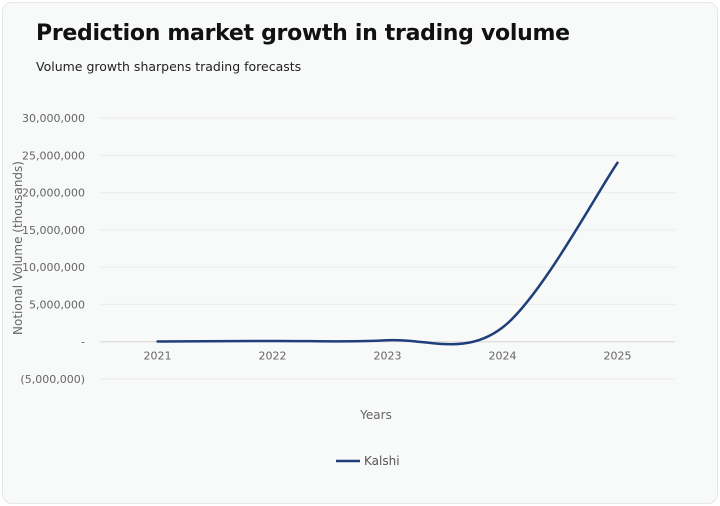 This screenshot has width=720, height=506. I want to click on legend: Kalshi, so click(368, 461).